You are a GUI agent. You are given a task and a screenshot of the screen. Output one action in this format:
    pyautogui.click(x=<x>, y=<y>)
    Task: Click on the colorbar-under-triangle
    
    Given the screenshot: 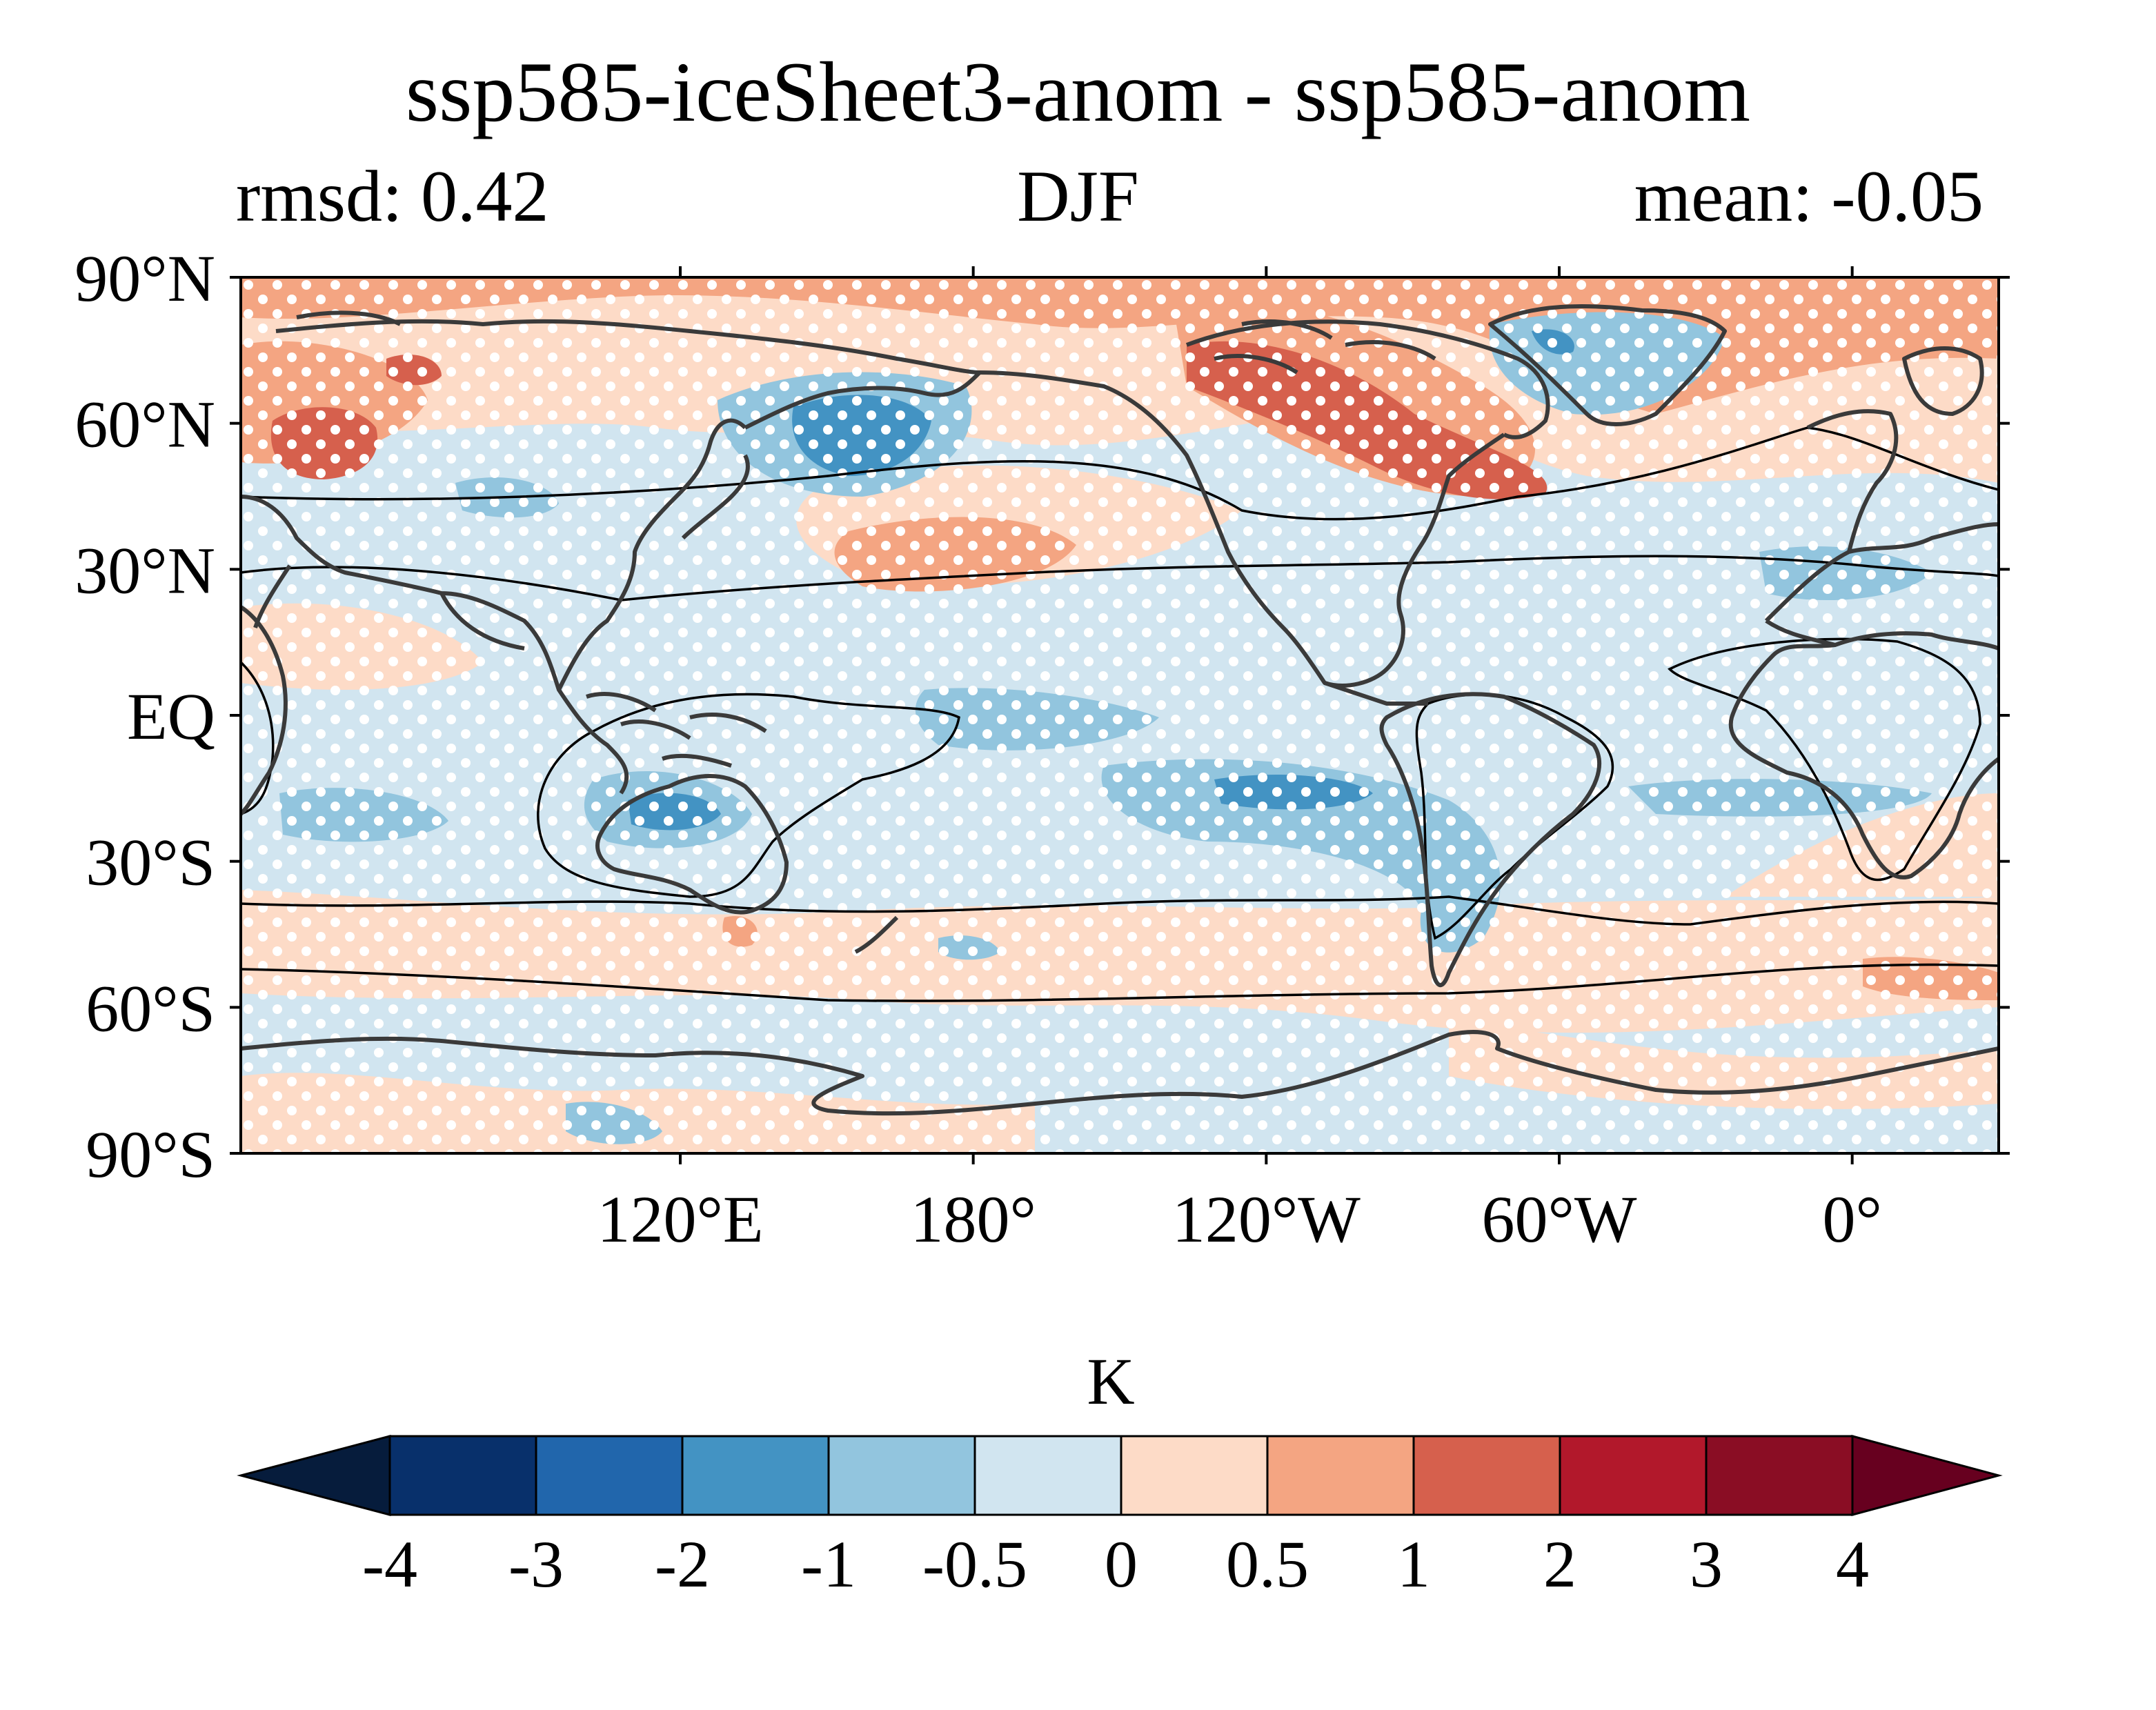 What is the action you would take?
    pyautogui.click(x=314, y=1475)
    